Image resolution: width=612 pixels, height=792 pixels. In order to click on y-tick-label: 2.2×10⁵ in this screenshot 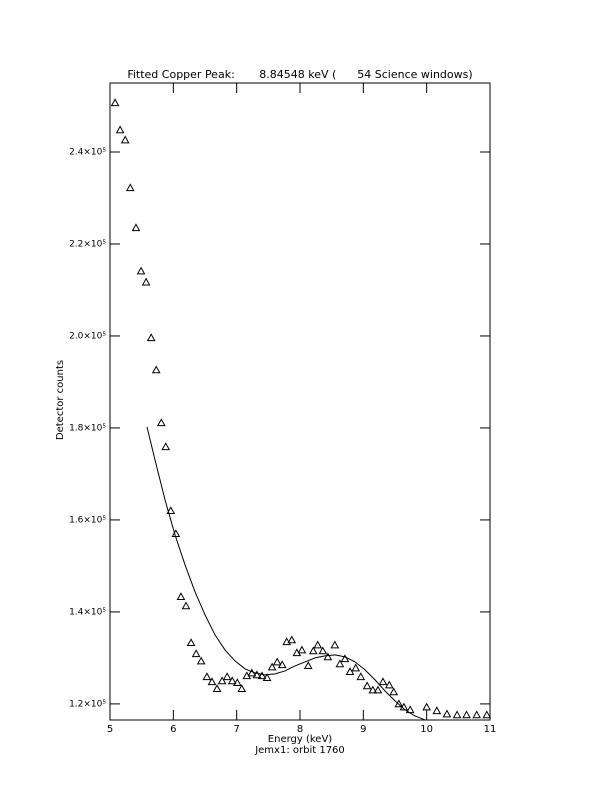, I will do `click(87, 244)`.